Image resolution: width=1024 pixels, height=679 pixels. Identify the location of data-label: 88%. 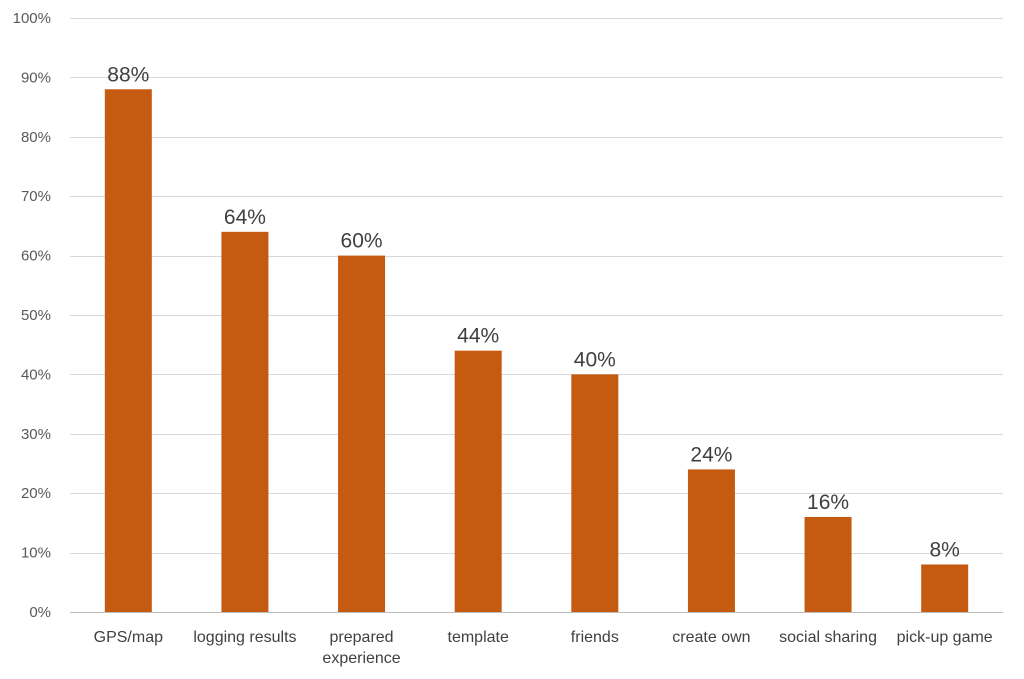
(128, 74).